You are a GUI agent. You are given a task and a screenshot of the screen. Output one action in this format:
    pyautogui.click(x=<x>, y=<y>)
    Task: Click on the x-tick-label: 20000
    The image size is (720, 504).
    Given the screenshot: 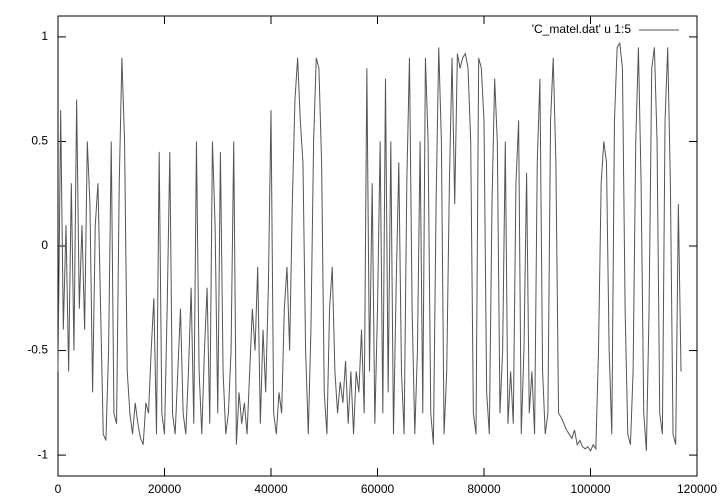 What is the action you would take?
    pyautogui.click(x=165, y=489)
    